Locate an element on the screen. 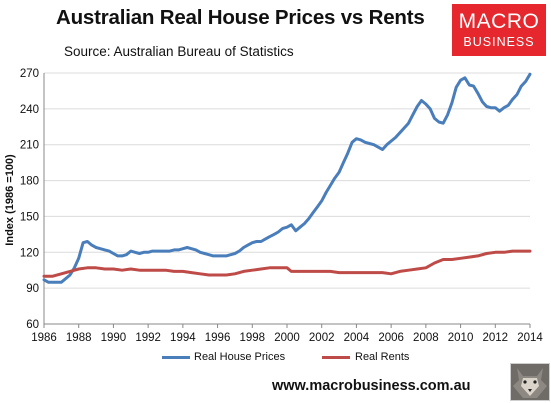 This screenshot has width=551, height=403. logo-line-2: BUSINESS is located at coordinates (499, 42).